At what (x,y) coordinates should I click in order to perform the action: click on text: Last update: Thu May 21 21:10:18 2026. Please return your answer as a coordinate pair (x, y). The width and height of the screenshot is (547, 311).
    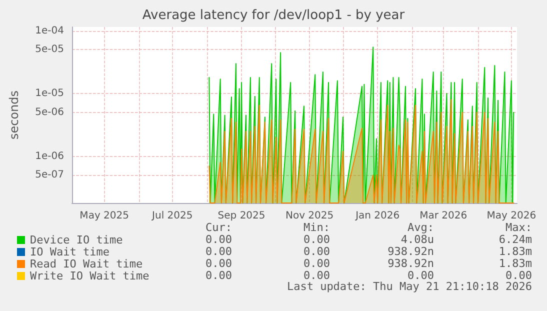
    Looking at the image, I should click on (409, 286).